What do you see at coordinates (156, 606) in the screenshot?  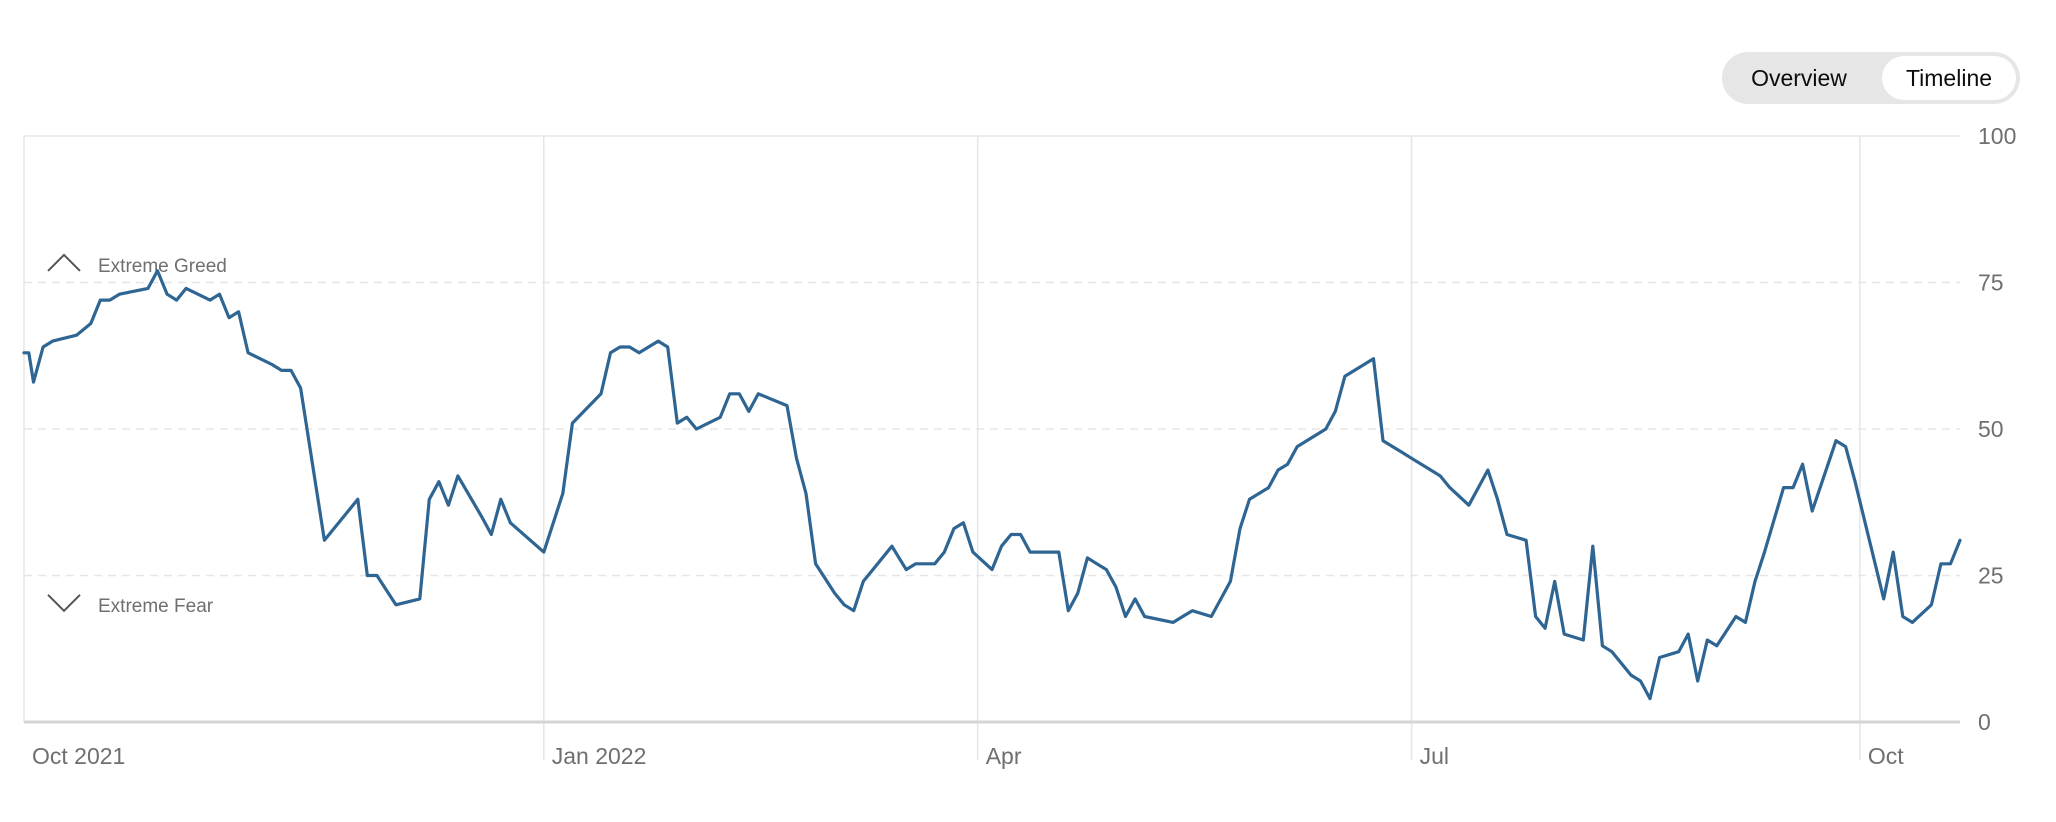 I see `extreme-fear-label: Extreme Fear` at bounding box center [156, 606].